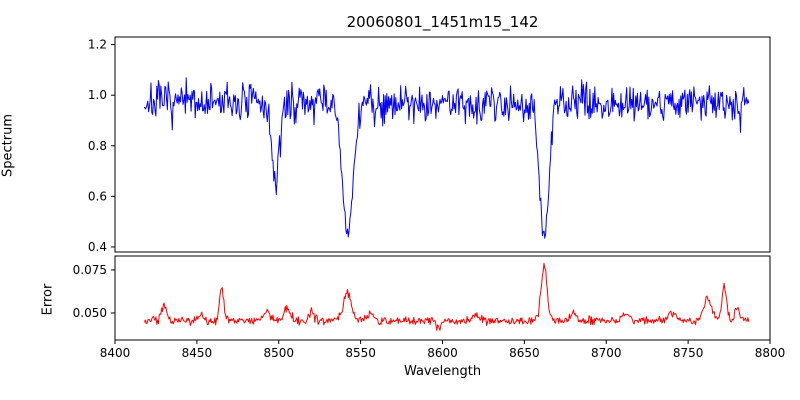 The height and width of the screenshot is (400, 800). I want to click on x-tick-label: 8600, so click(442, 353).